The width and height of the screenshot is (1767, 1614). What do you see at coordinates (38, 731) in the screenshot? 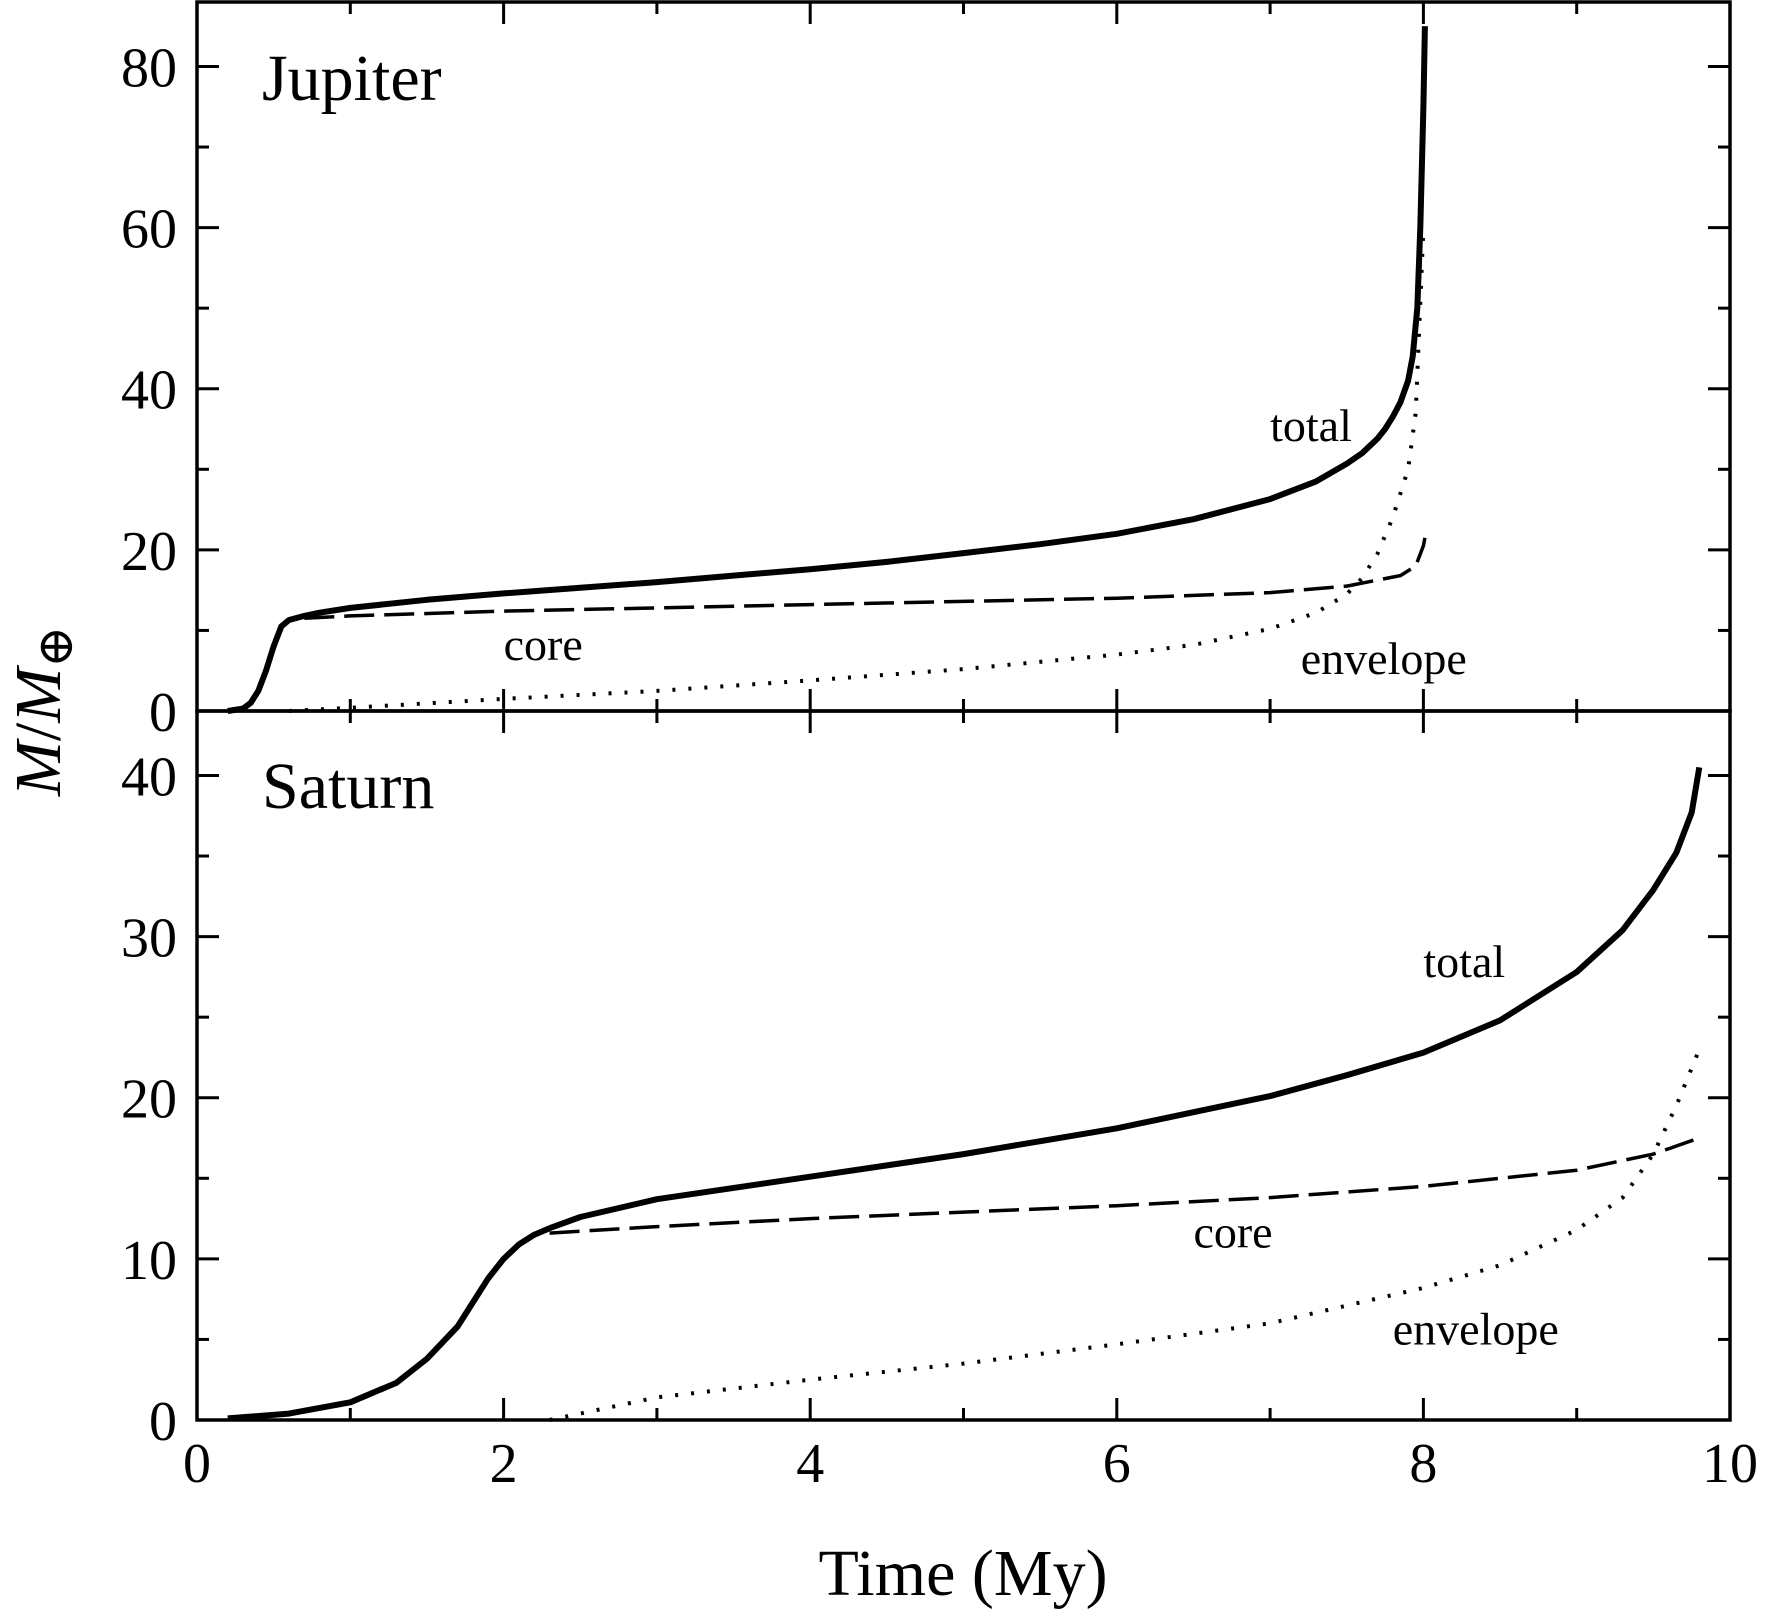
I see `y-axis-title-slash: /` at bounding box center [38, 731].